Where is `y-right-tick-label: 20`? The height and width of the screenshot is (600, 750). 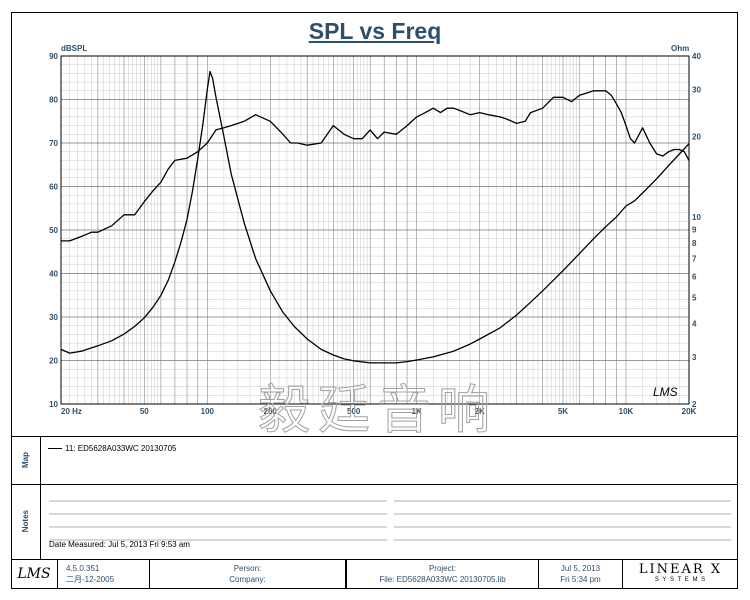
y-right-tick-label: 20 is located at coordinates (696, 137).